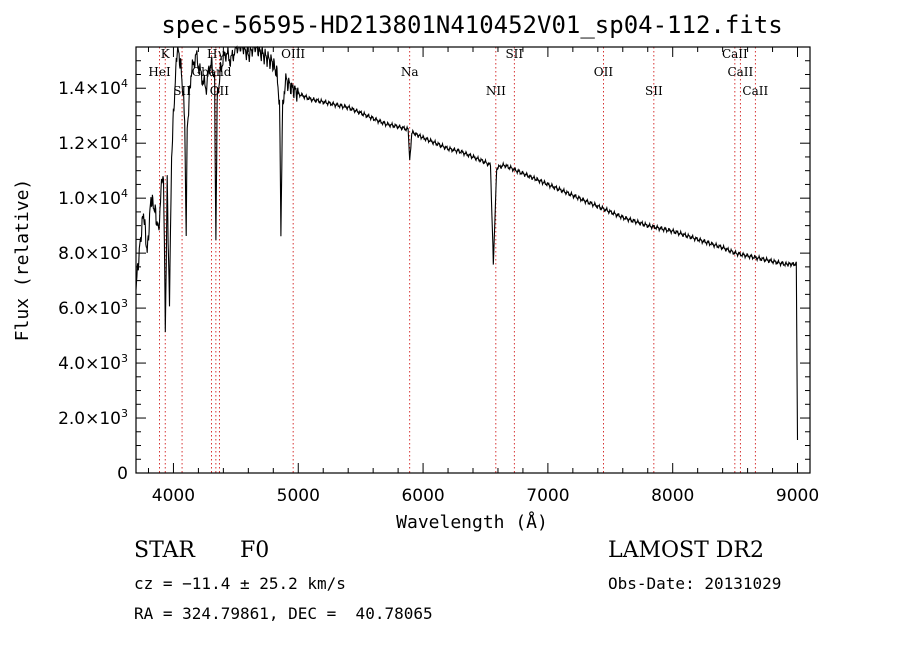 This screenshot has height=649, width=900. What do you see at coordinates (93, 143) in the screenshot?
I see `y-tick-label: 1.2×10⁴` at bounding box center [93, 143].